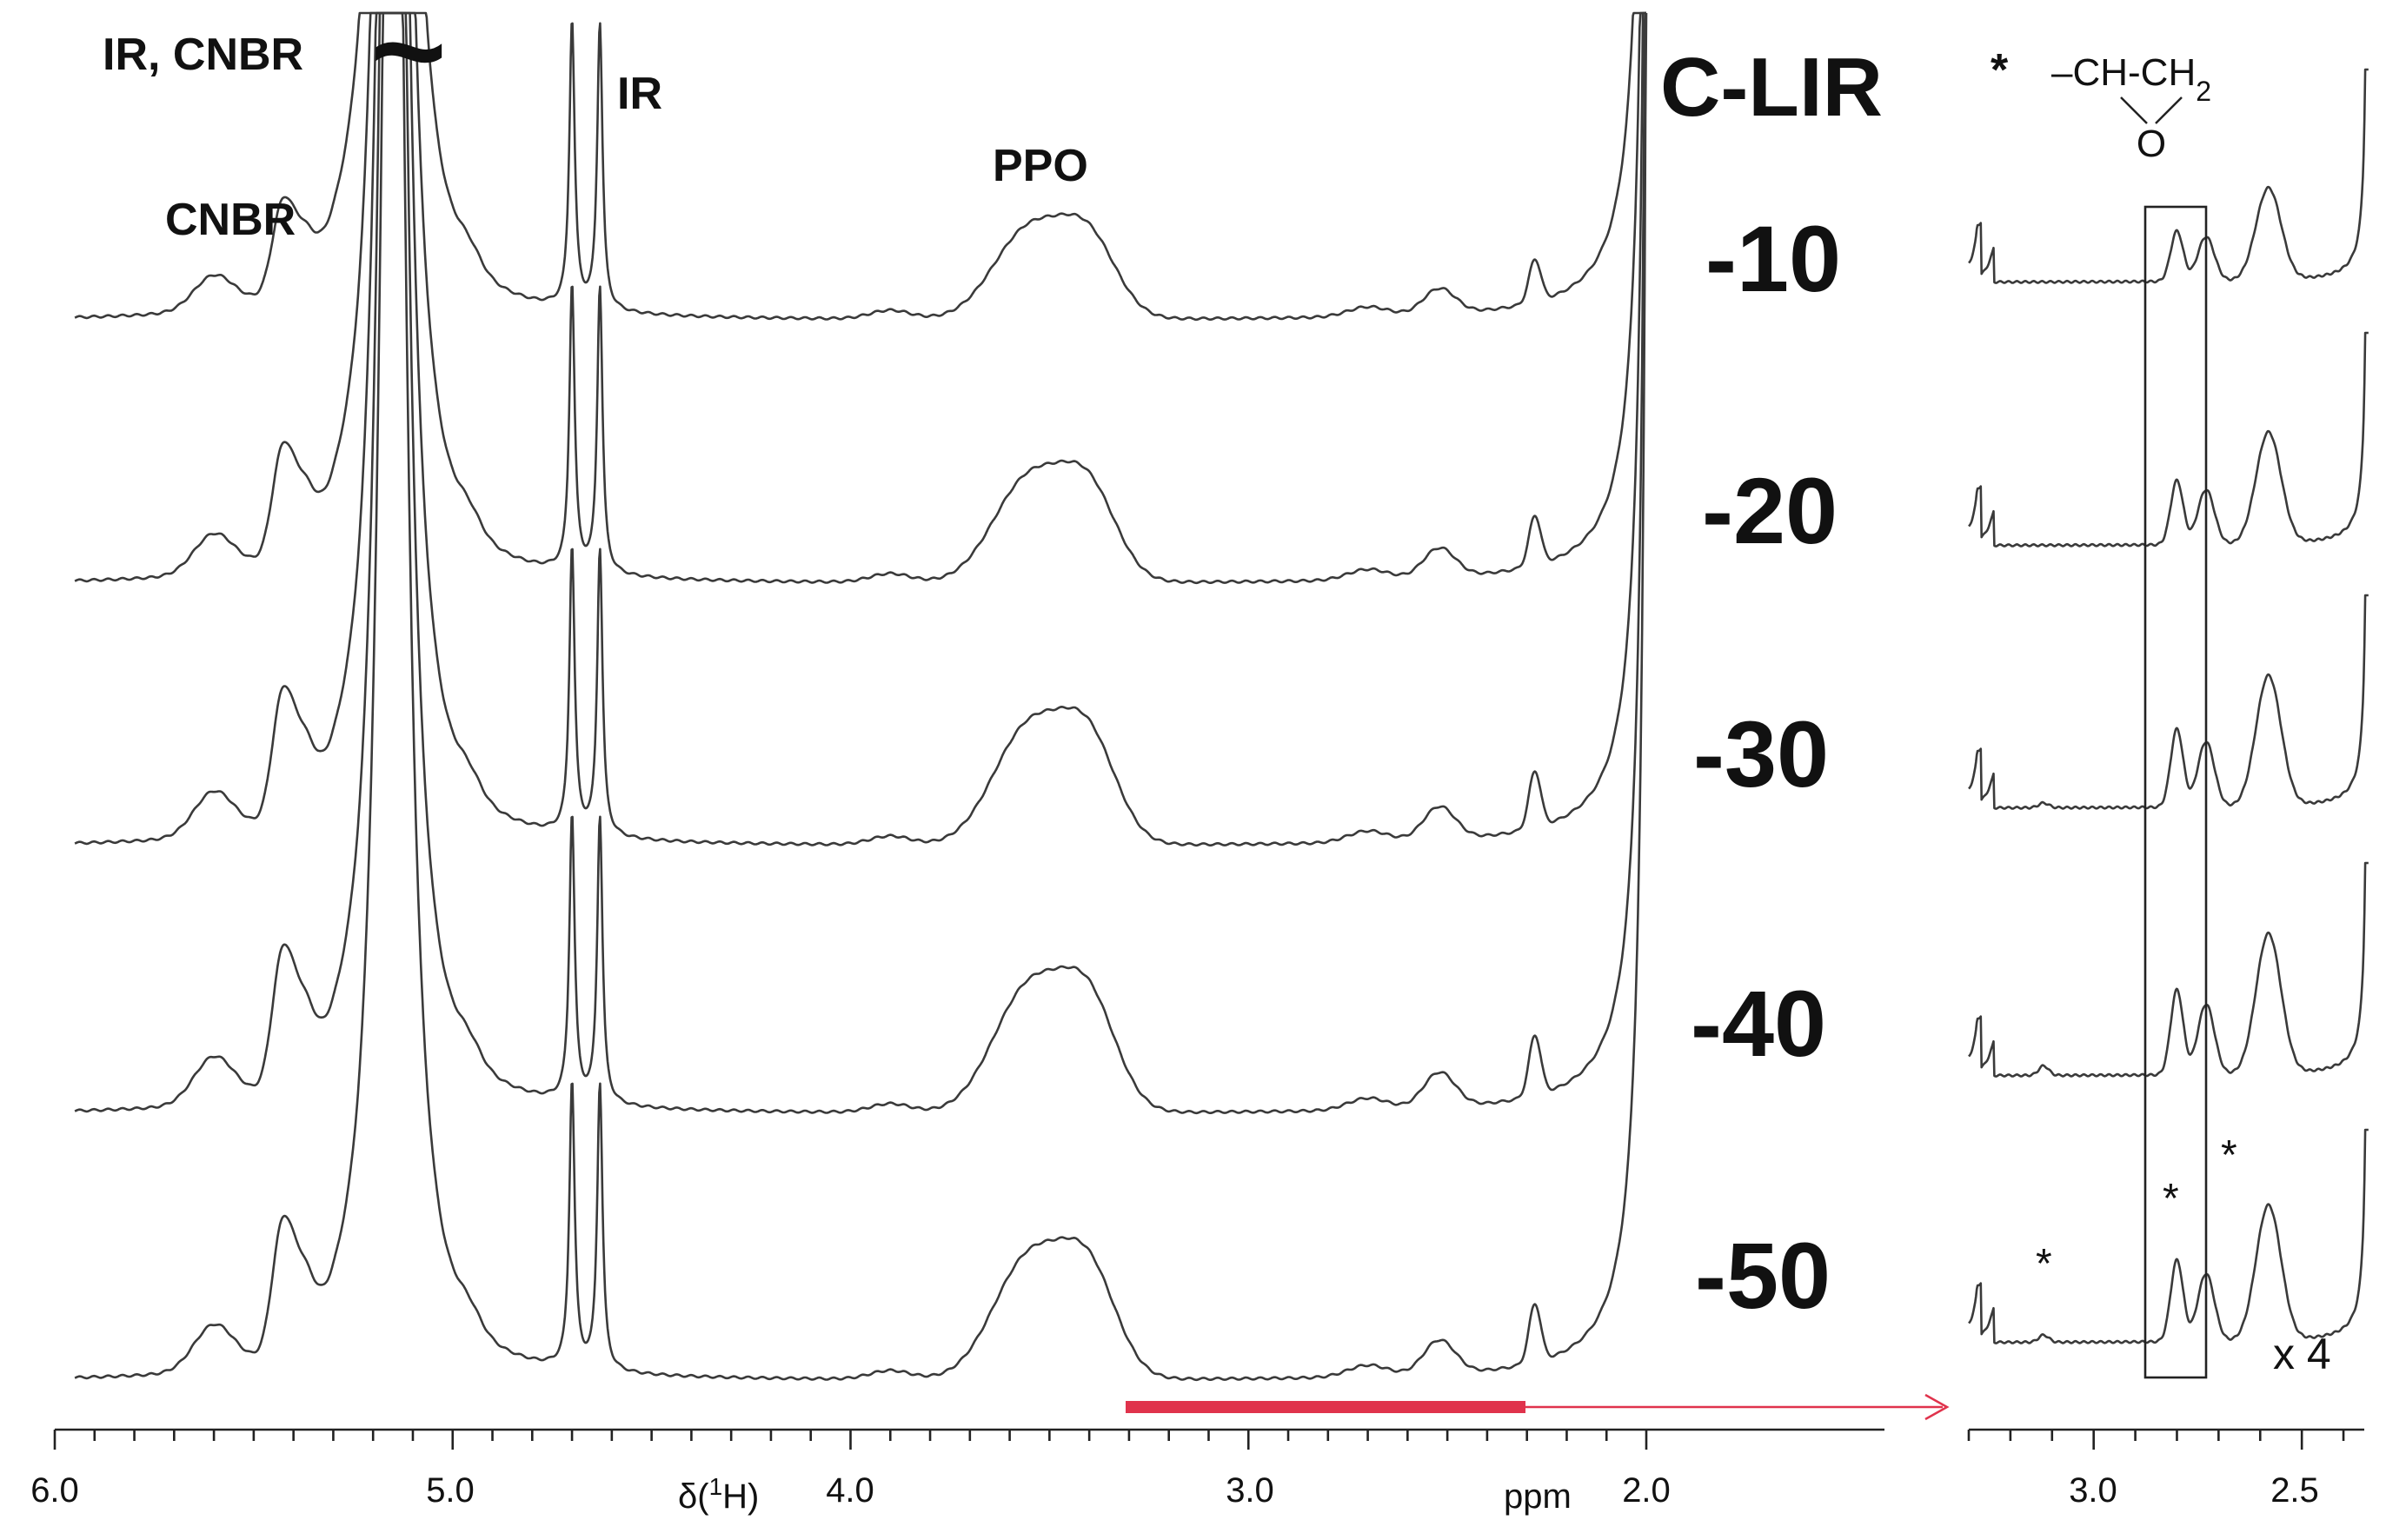 The width and height of the screenshot is (2386, 1540). I want to click on main-ticks, so click(850, 1440).